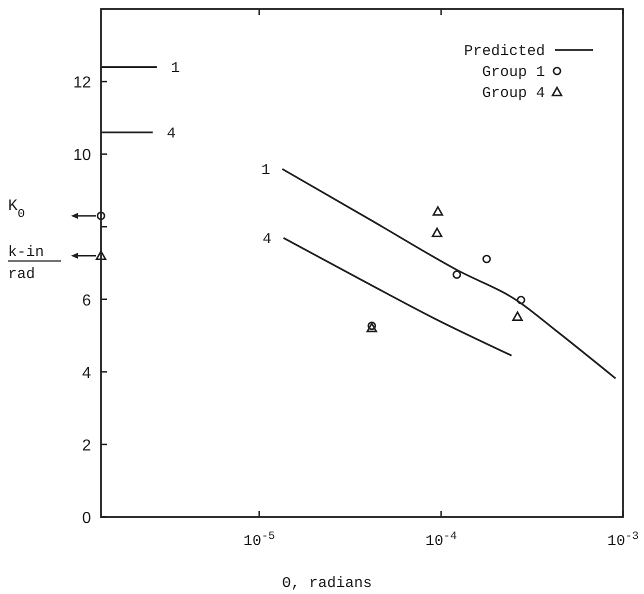  What do you see at coordinates (623, 540) in the screenshot?
I see `x-tick-label: 10$^{-3}$` at bounding box center [623, 540].